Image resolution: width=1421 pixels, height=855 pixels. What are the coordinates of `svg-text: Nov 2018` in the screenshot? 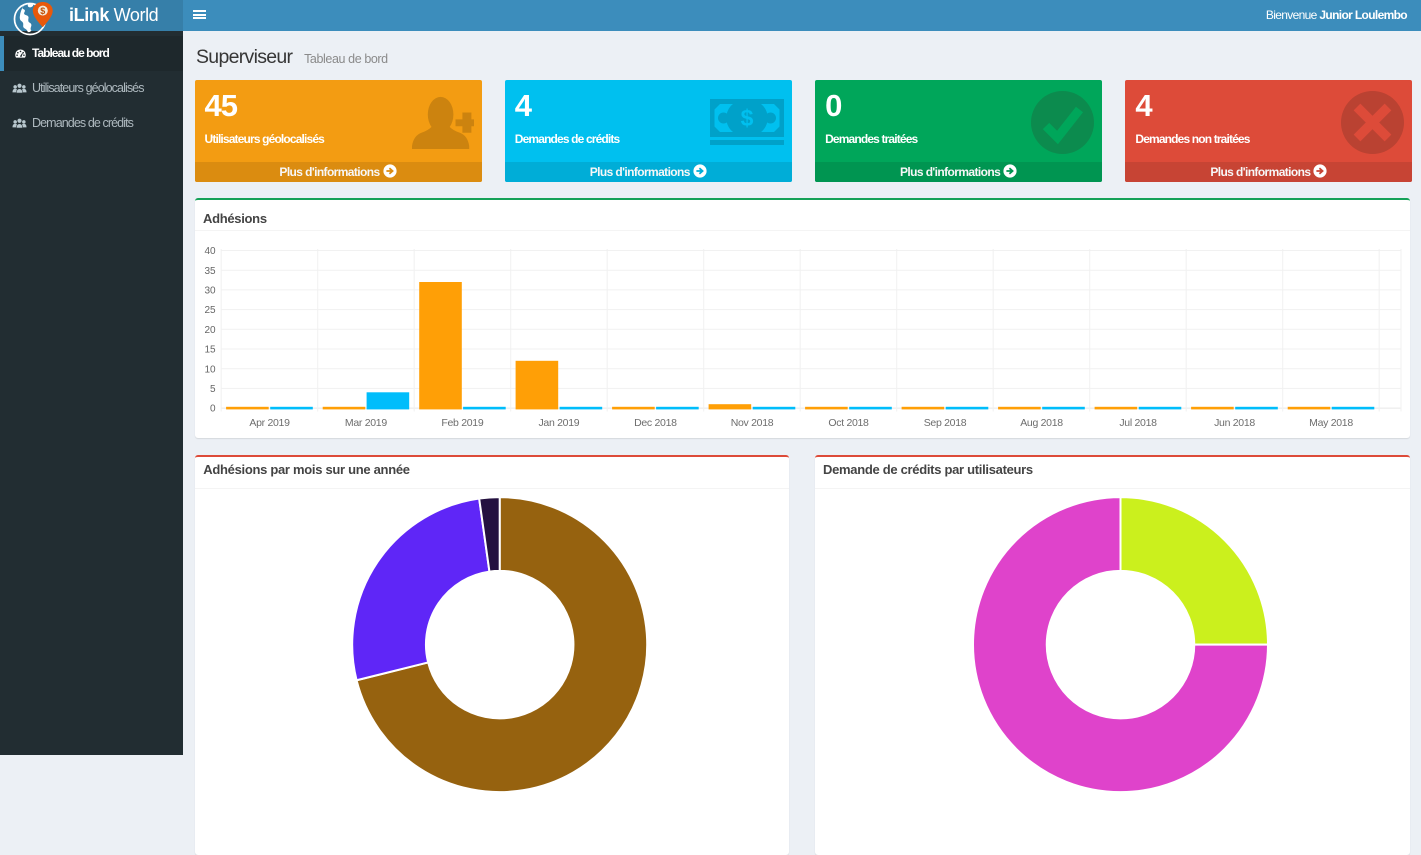 It's located at (752, 423).